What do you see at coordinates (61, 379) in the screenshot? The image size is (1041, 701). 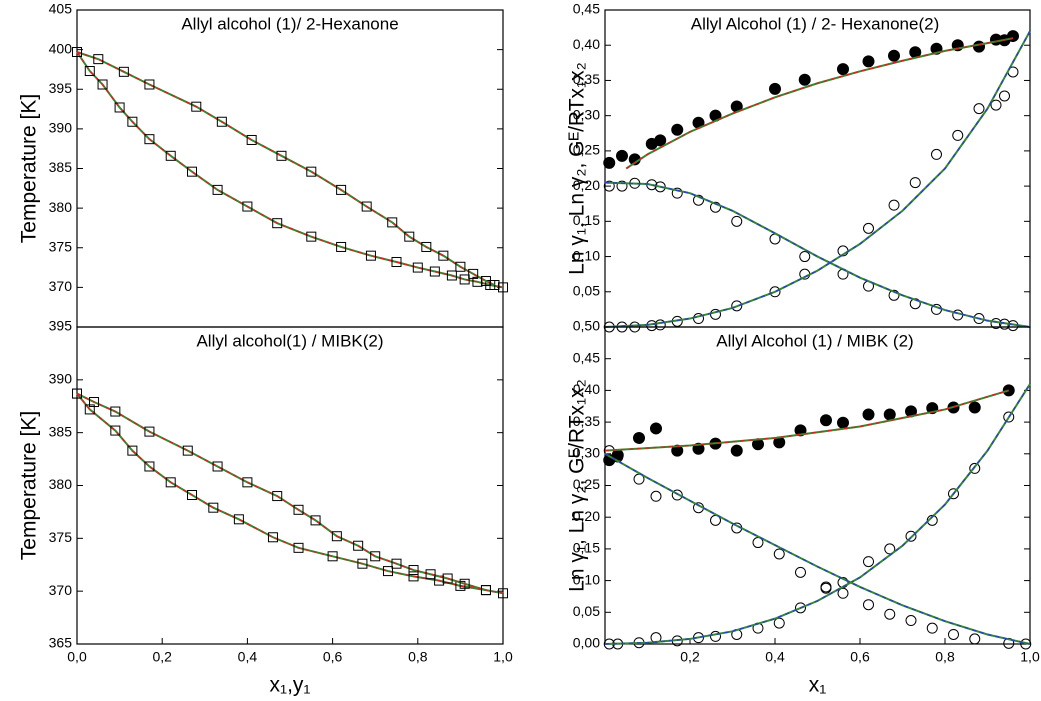 I see `y-tick-label: 390` at bounding box center [61, 379].